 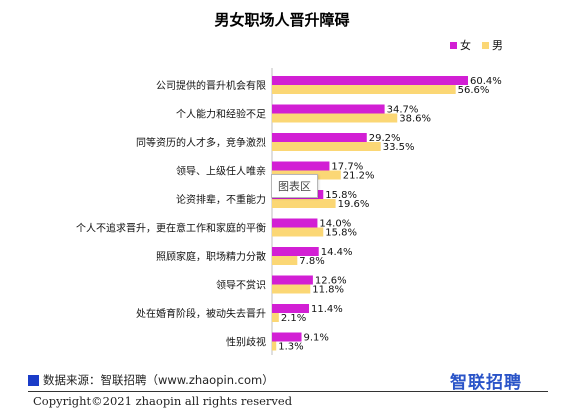 What do you see at coordinates (331, 281) in the screenshot?
I see `data-label: 12.6%` at bounding box center [331, 281].